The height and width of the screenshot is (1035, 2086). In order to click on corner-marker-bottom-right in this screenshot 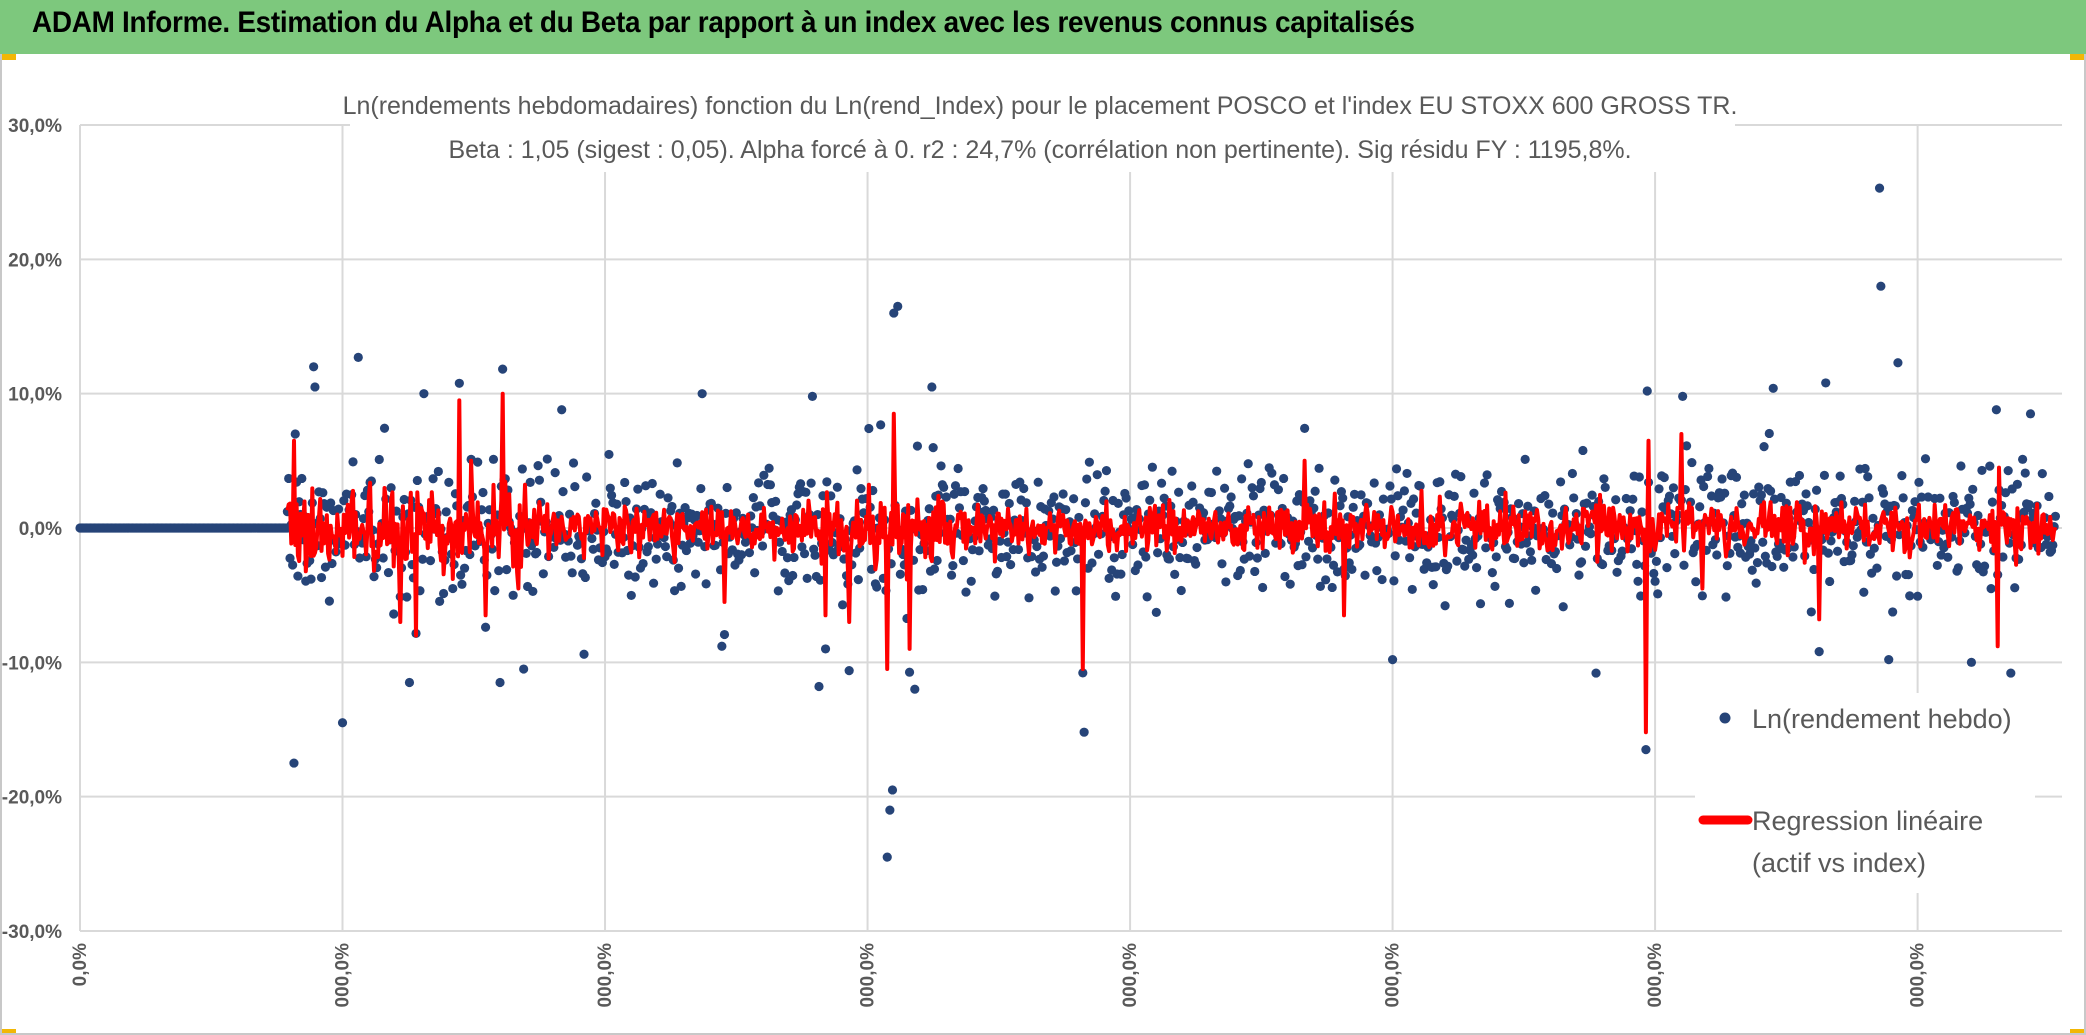, I will do `click(2078, 1032)`.